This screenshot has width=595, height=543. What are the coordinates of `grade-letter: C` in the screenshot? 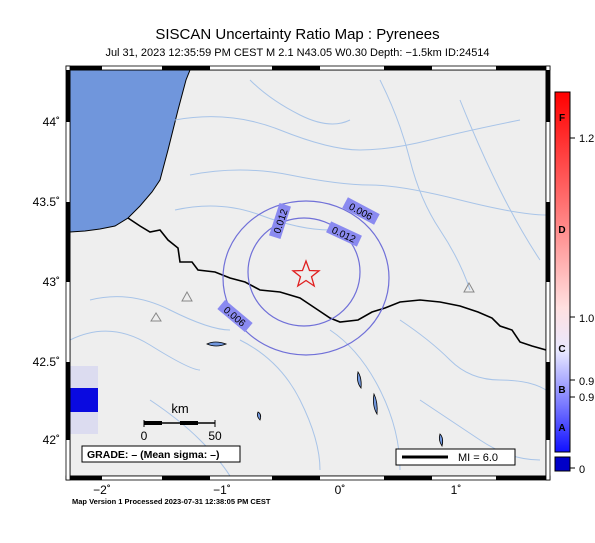 It's located at (561, 349).